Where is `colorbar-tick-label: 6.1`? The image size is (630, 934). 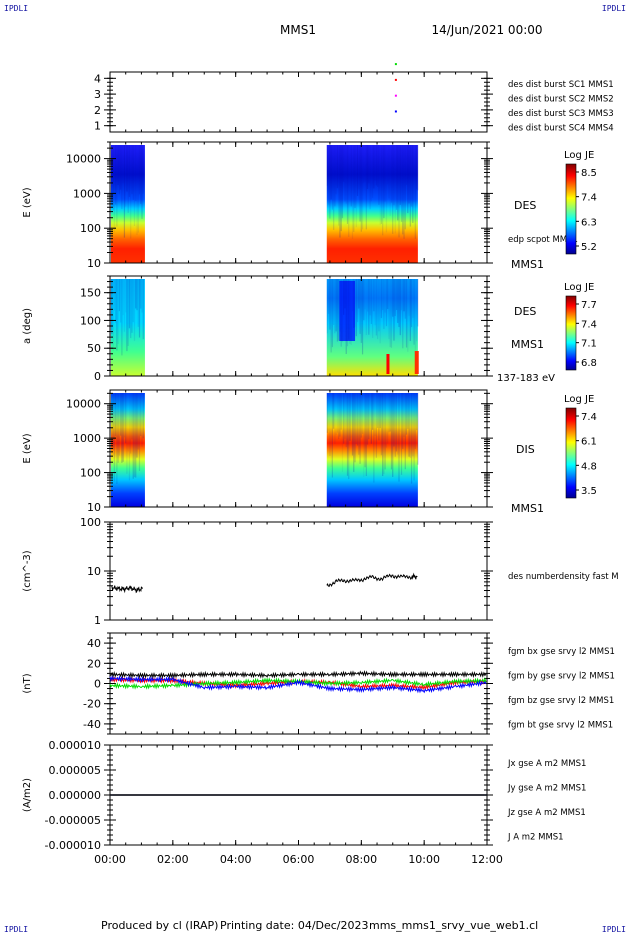
colorbar-tick-label: 6.1 is located at coordinates (589, 442).